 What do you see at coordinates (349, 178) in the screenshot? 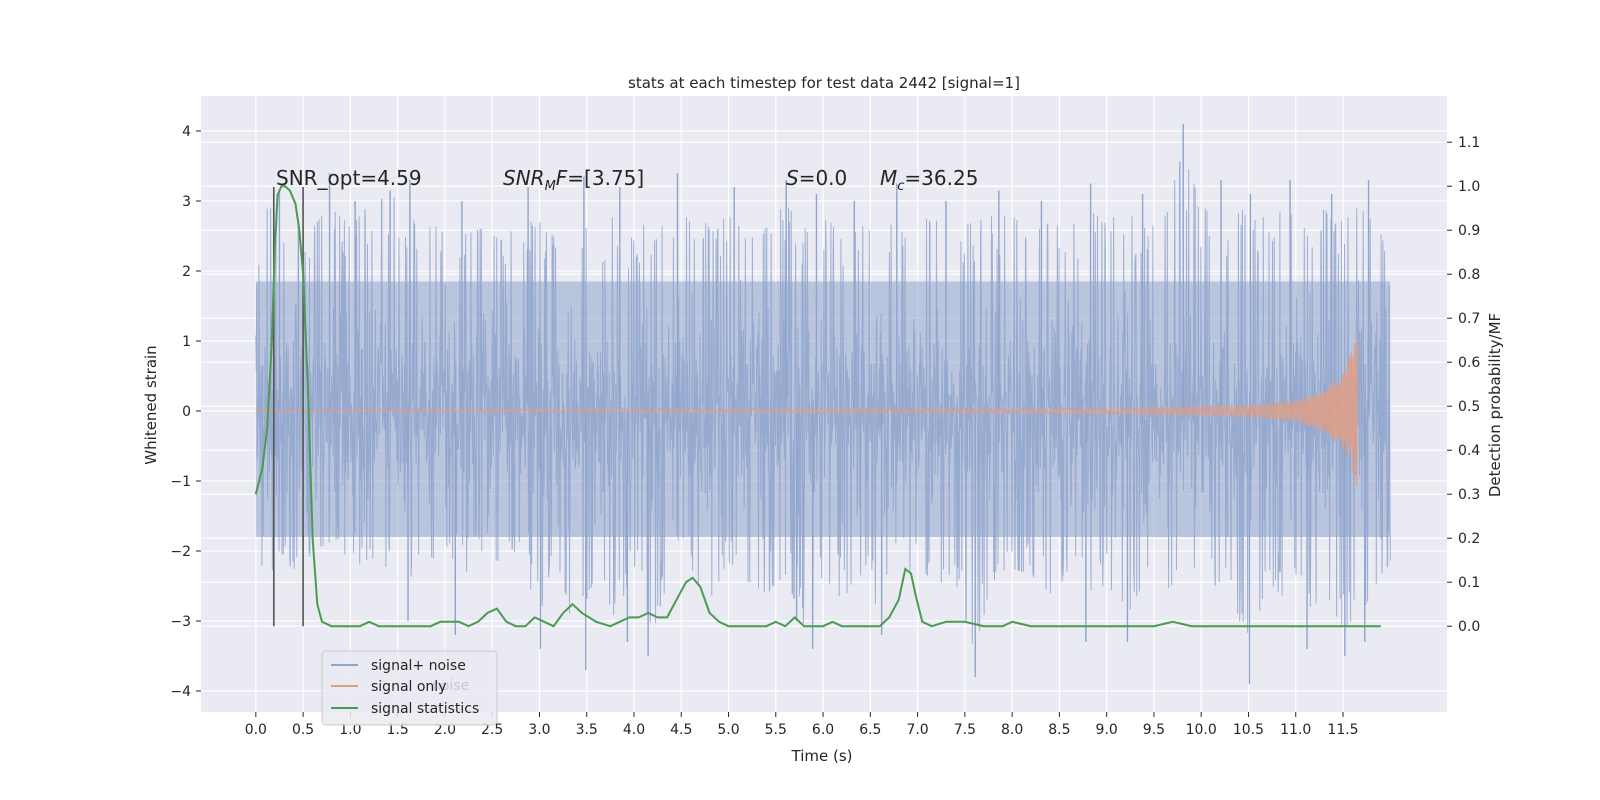
I see `annotation-snr-opt: SNR_opt=4.59` at bounding box center [349, 178].